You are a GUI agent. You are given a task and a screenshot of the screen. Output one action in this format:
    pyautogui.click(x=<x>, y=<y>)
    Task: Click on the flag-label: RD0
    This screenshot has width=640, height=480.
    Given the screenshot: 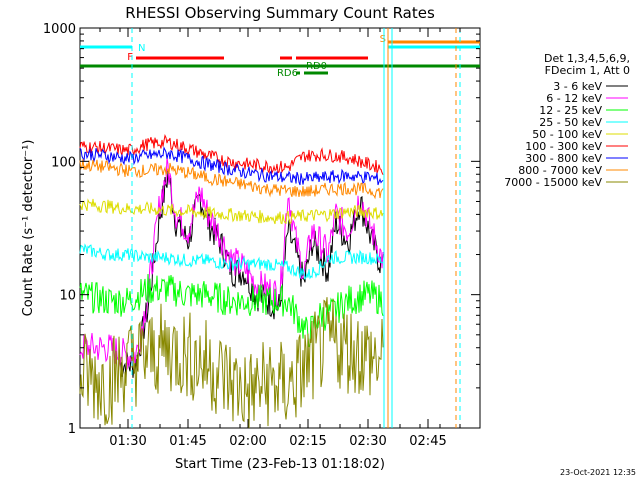 What is the action you would take?
    pyautogui.click(x=316, y=66)
    